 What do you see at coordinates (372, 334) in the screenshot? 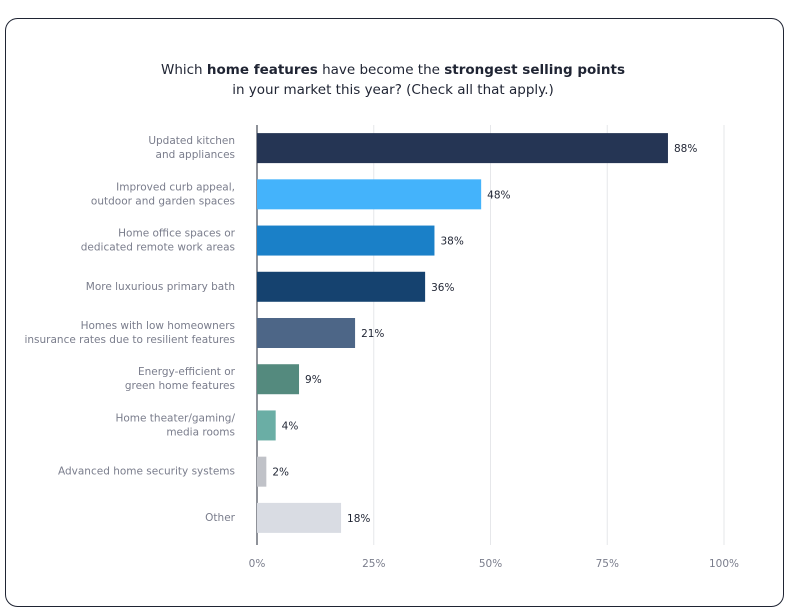
I see `value-label: 21%` at bounding box center [372, 334].